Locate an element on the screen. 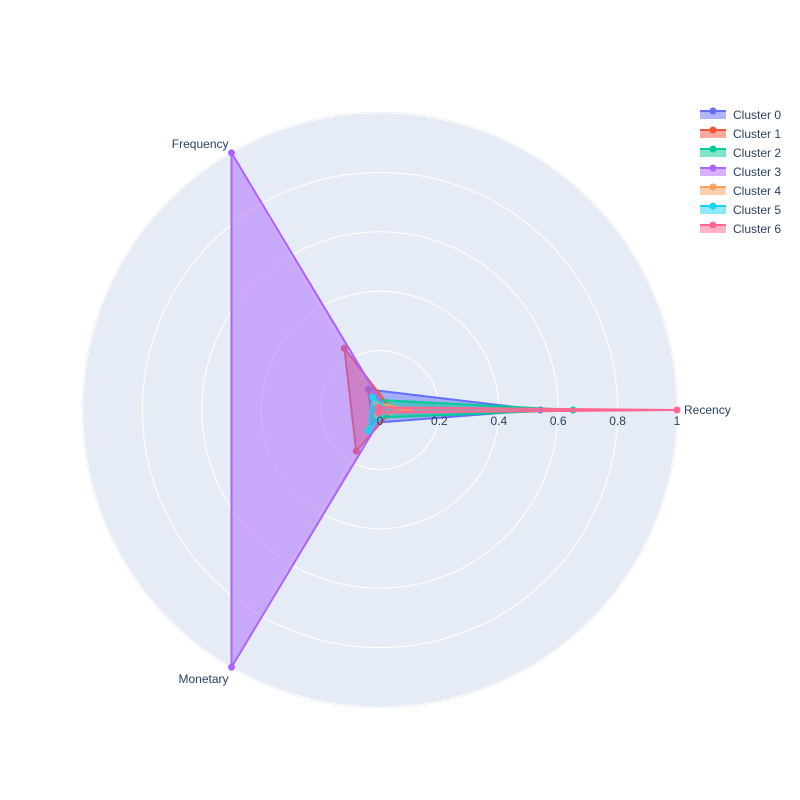 The image size is (800, 800). legend-label: Cluster 5 is located at coordinates (757, 210).